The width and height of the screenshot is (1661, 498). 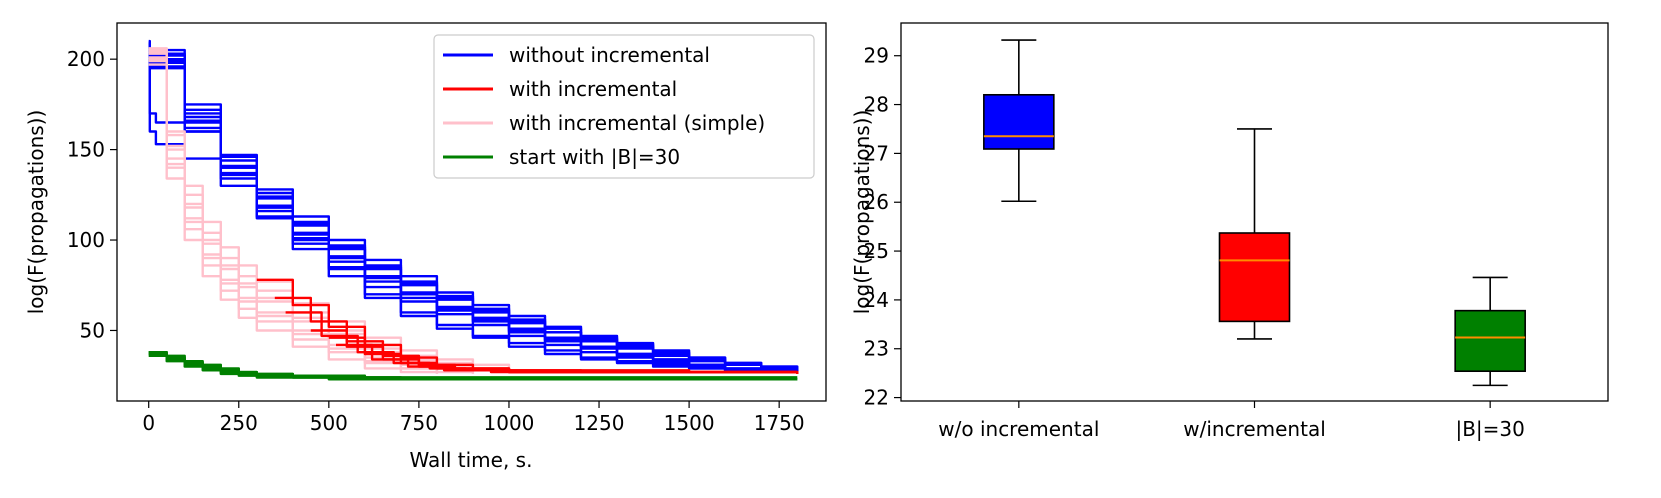 I want to click on line-chart-y-axis: 50 100 150 200, so click(x=92, y=194).